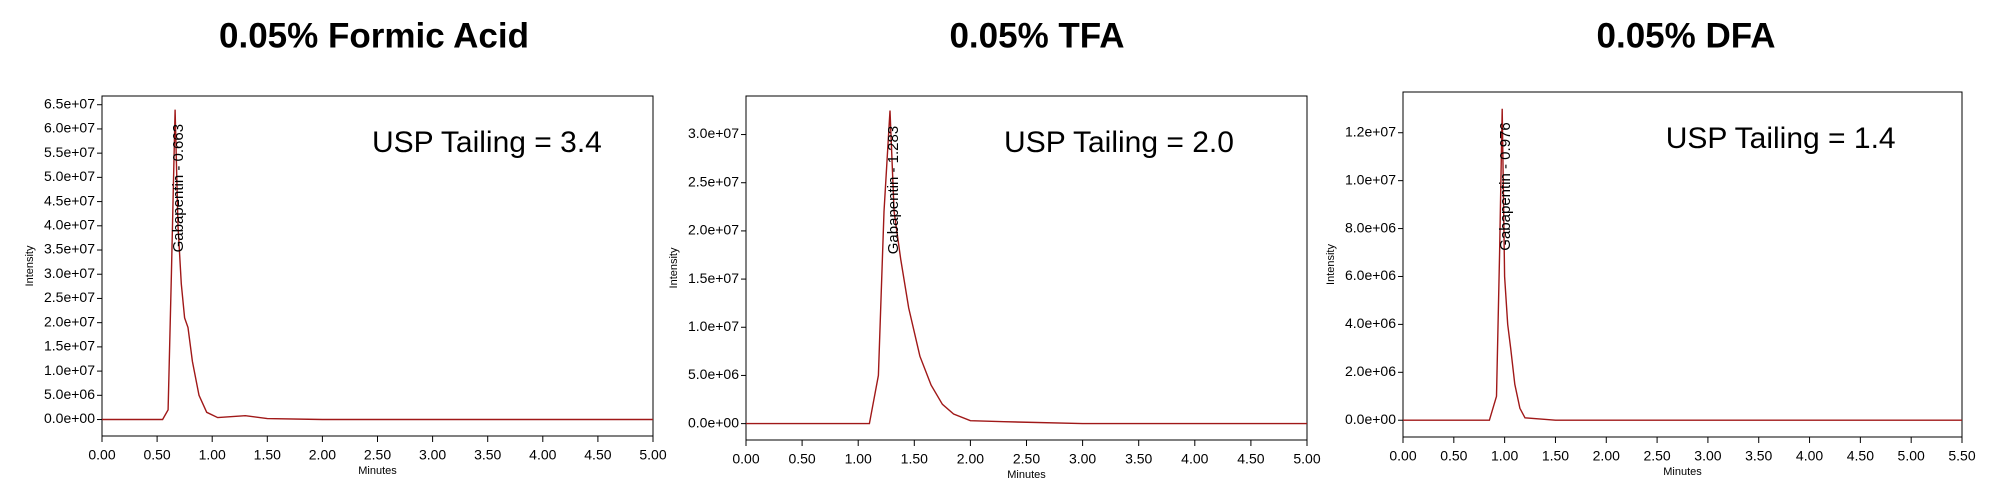 This screenshot has width=2000, height=504. What do you see at coordinates (69, 200) in the screenshot?
I see `y-tick-label: 4.5e+07` at bounding box center [69, 200].